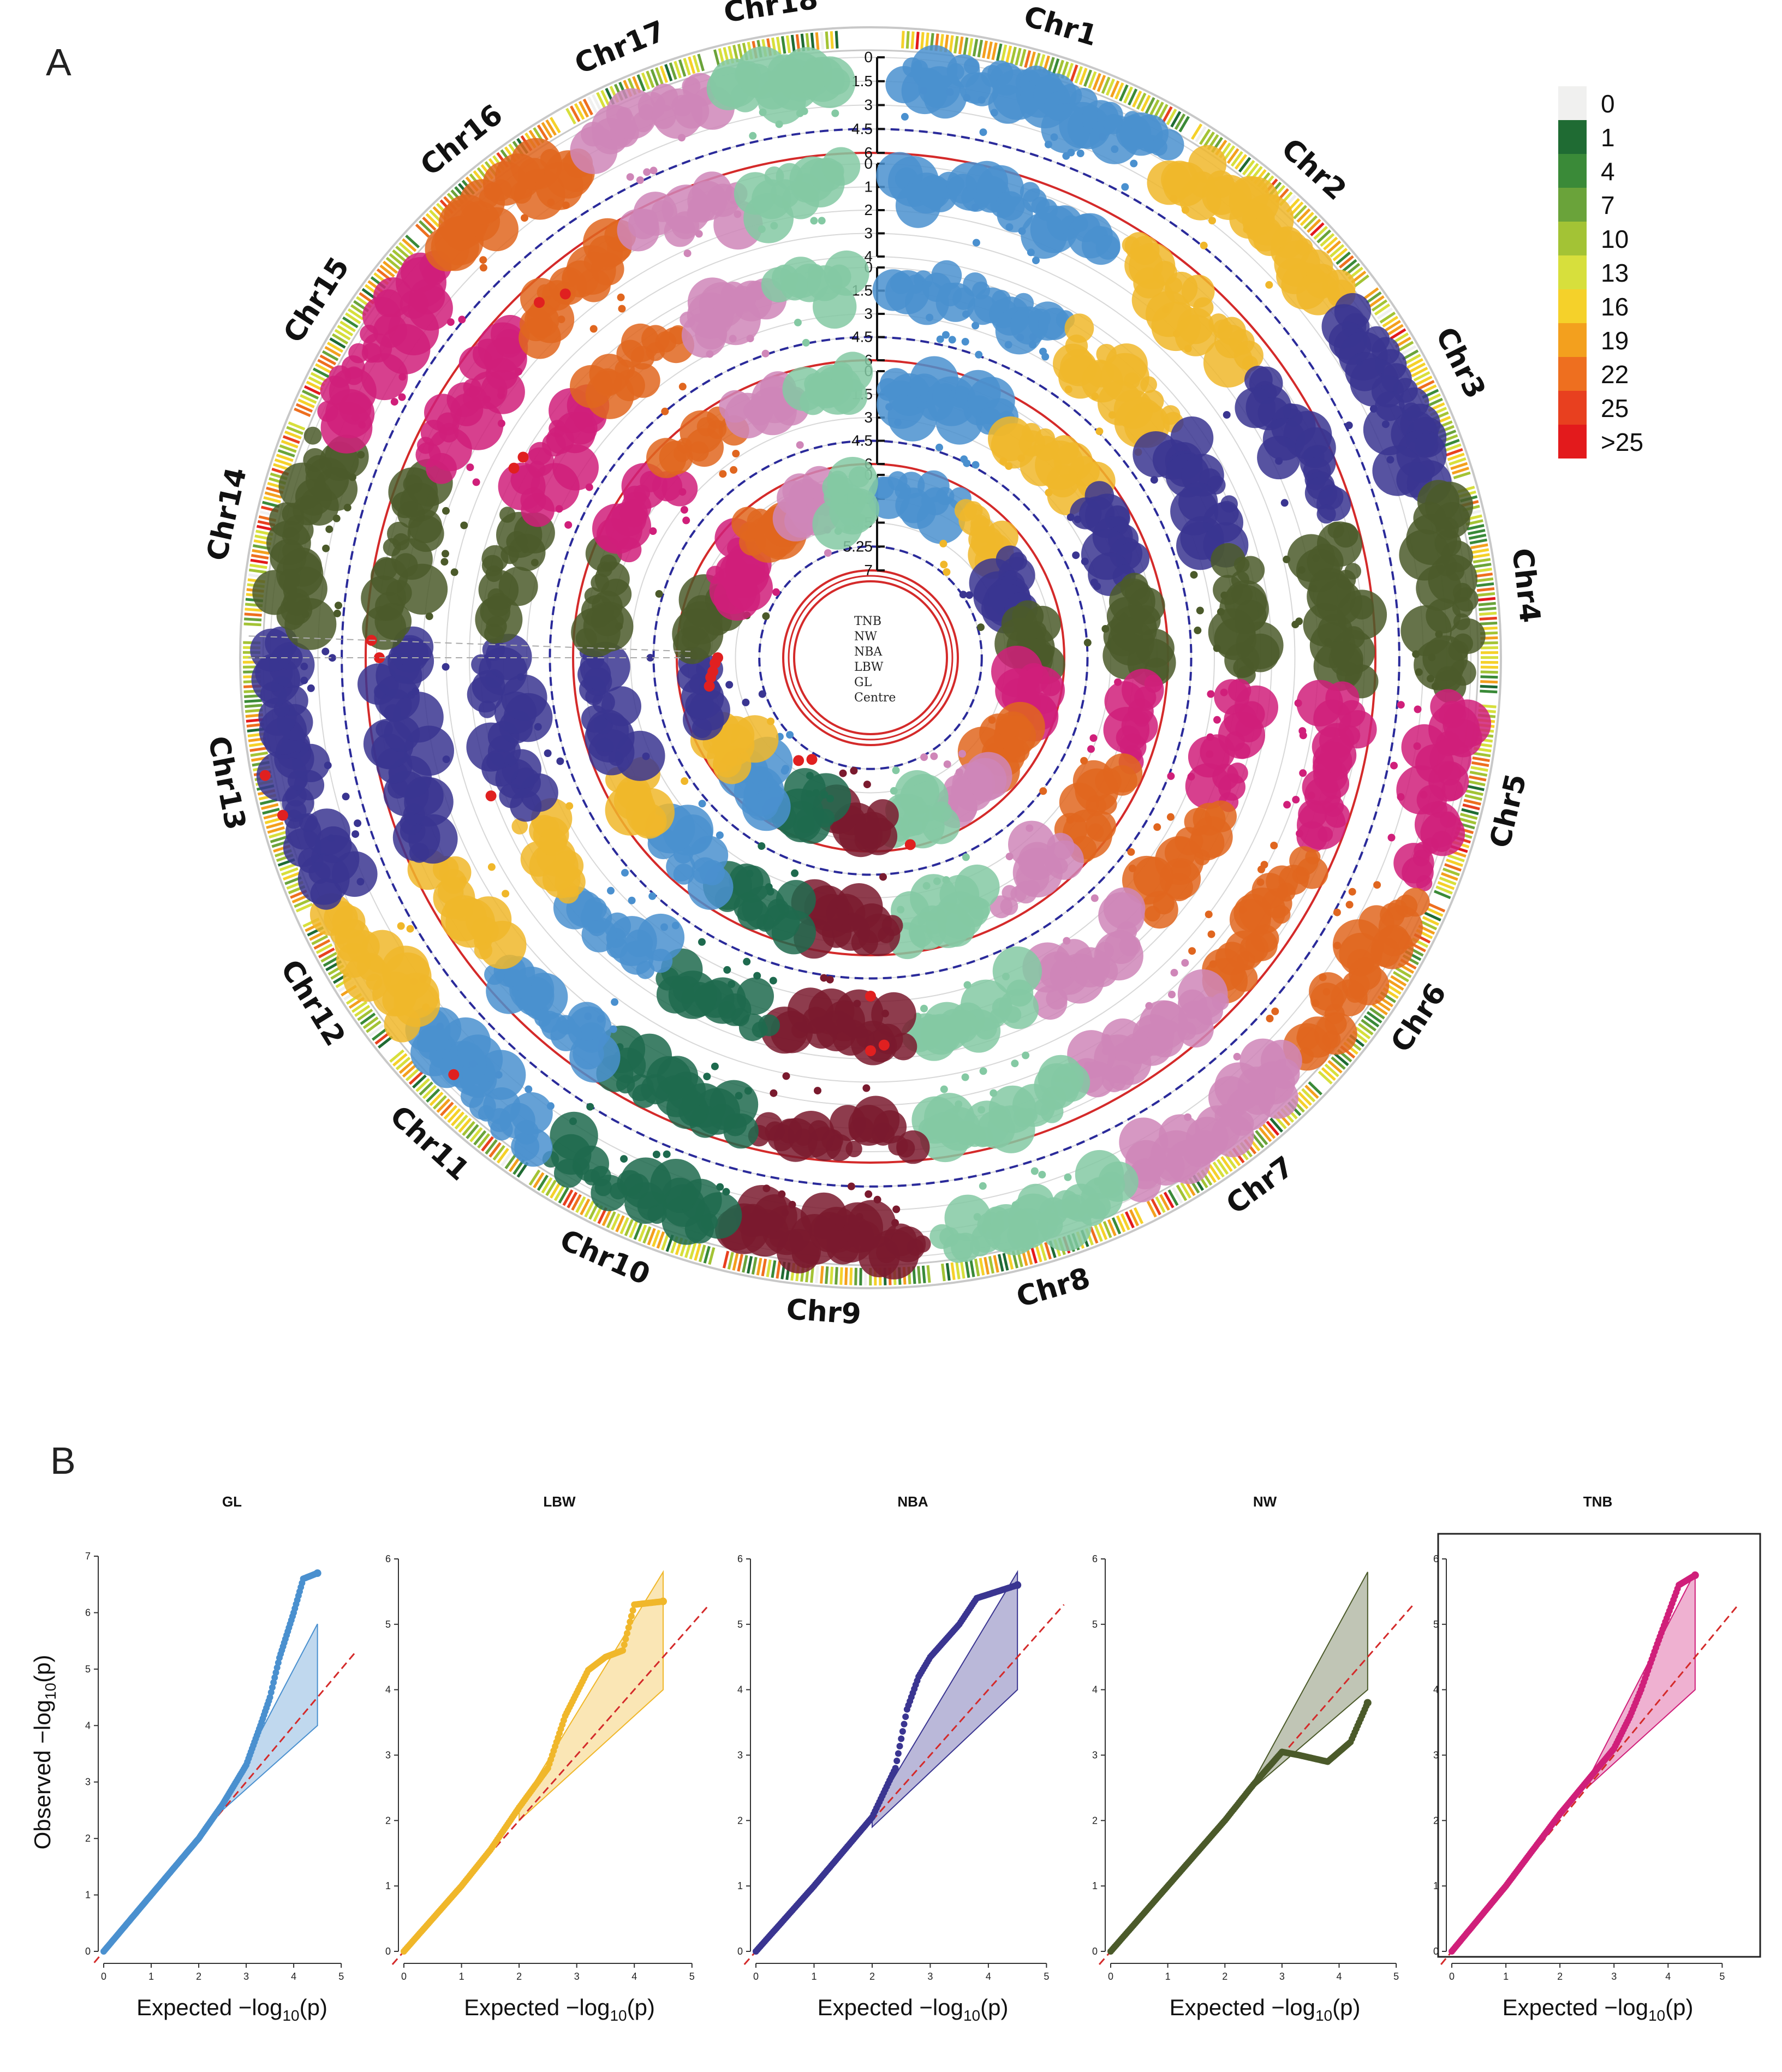 The height and width of the screenshot is (2072, 1782). What do you see at coordinates (341, 1976) in the screenshot?
I see `qq-x-tick-label: 5` at bounding box center [341, 1976].